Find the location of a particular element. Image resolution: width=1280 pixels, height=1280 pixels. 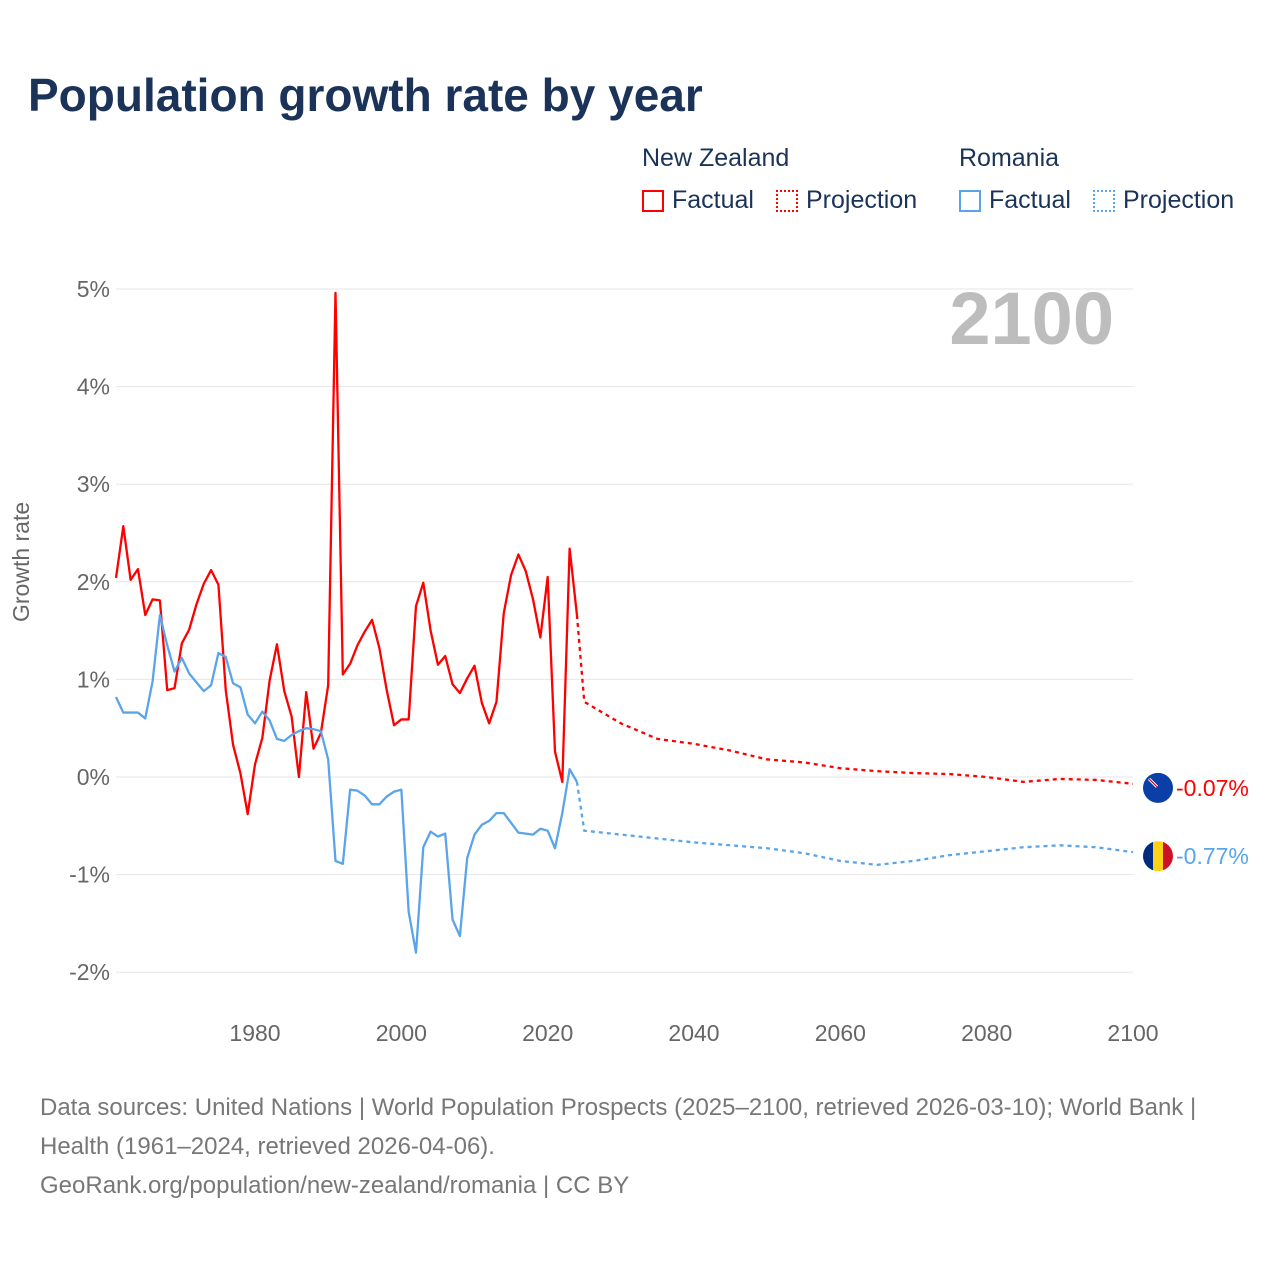

x-tick-label: 2100 is located at coordinates (1132, 1033).